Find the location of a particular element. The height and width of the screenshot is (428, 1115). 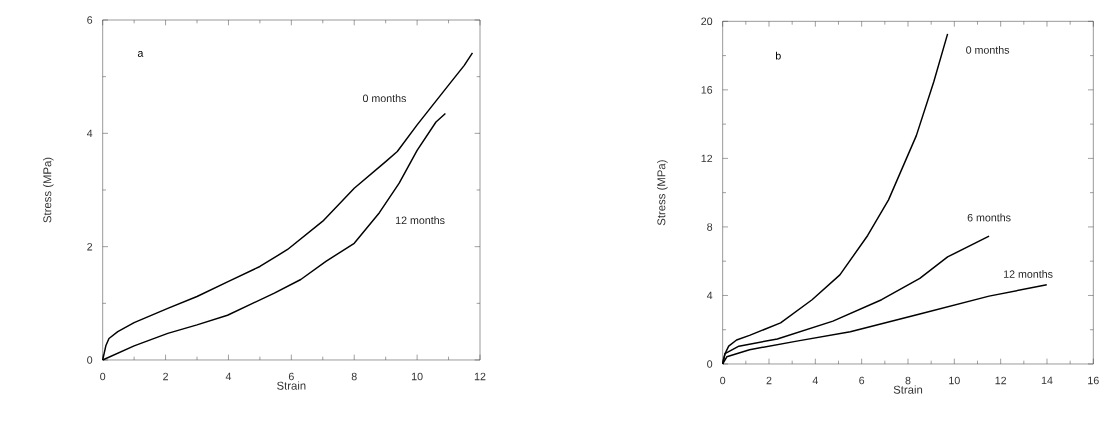

text: 0 months is located at coordinates (384, 98).